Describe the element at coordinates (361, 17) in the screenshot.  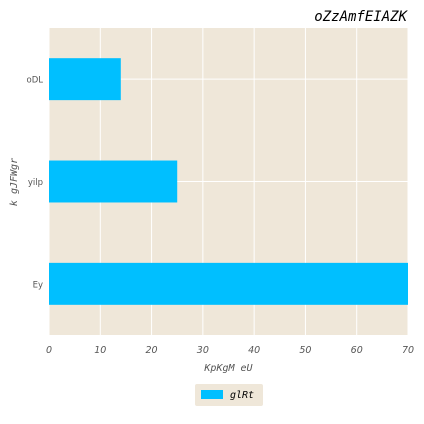
I see `chart-title: oZzAmfEIAZK` at that location.